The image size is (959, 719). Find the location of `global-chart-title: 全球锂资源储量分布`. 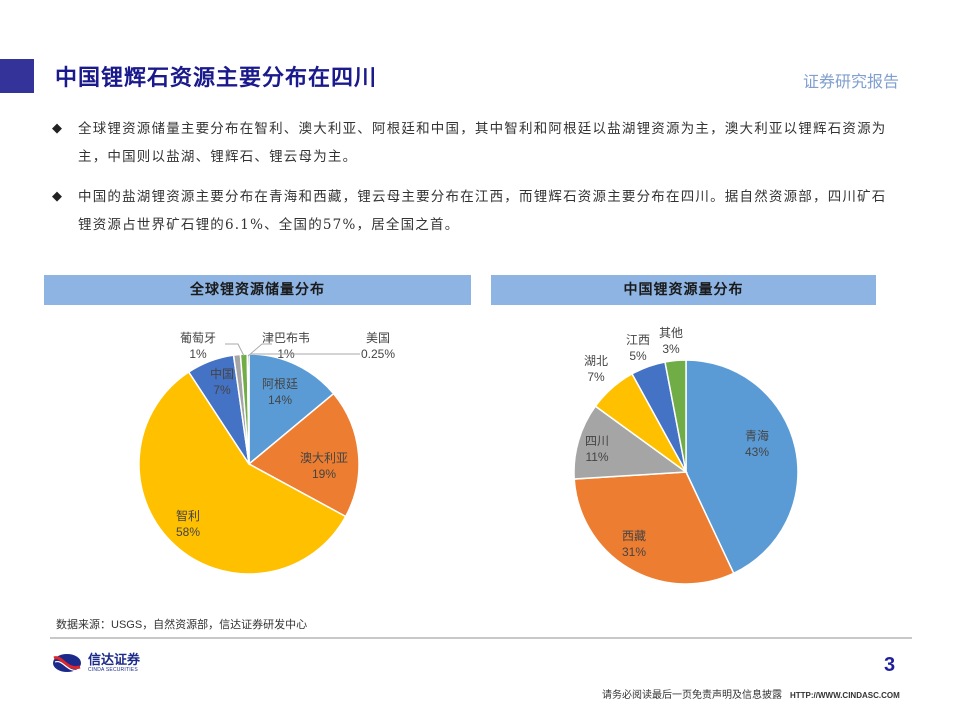

global-chart-title: 全球锂资源储量分布 is located at coordinates (257, 290).